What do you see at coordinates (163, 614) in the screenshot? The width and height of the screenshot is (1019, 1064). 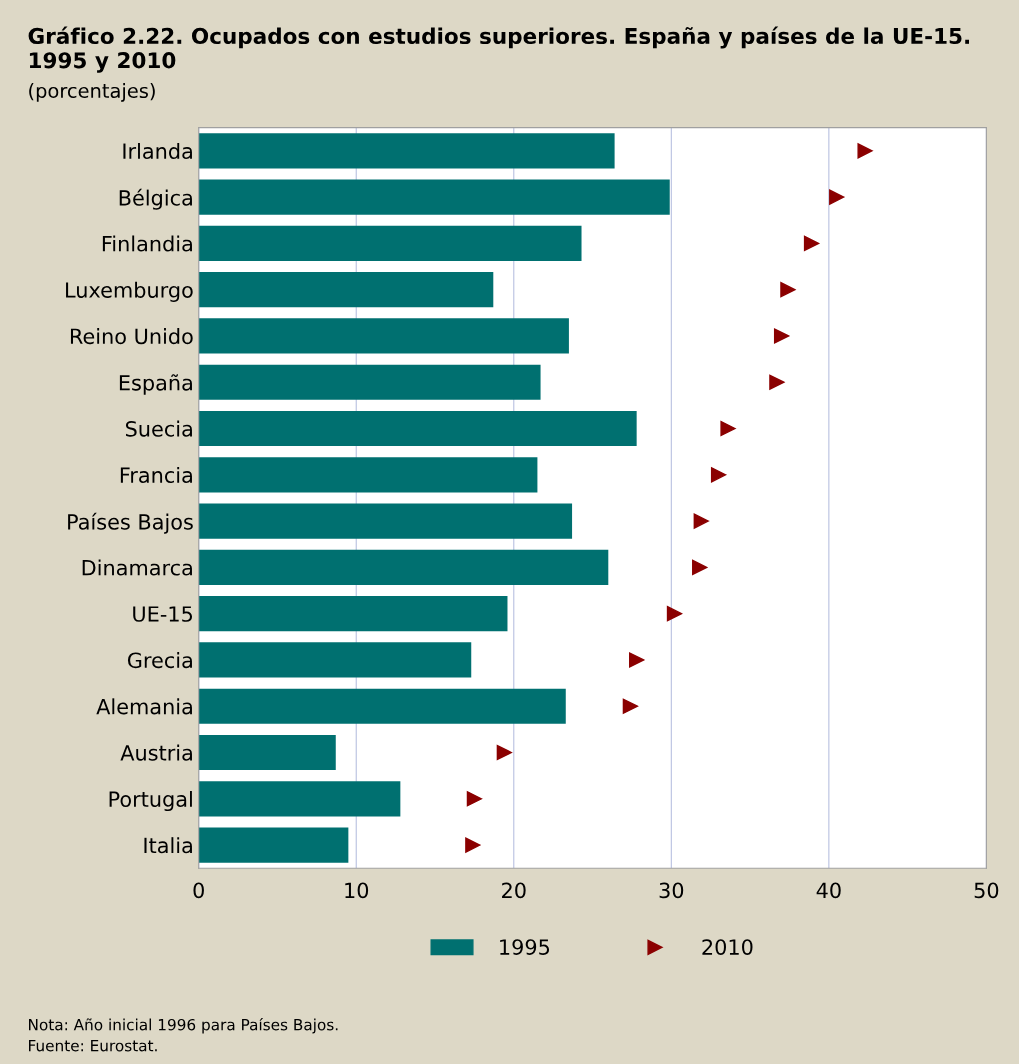 I see `y-tick-label: UE-15` at bounding box center [163, 614].